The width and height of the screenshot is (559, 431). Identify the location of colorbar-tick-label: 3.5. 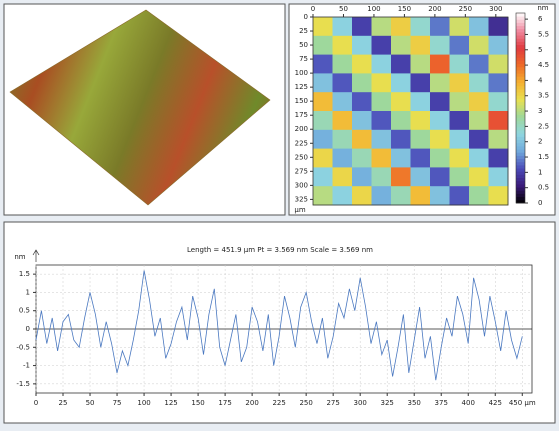
(543, 96).